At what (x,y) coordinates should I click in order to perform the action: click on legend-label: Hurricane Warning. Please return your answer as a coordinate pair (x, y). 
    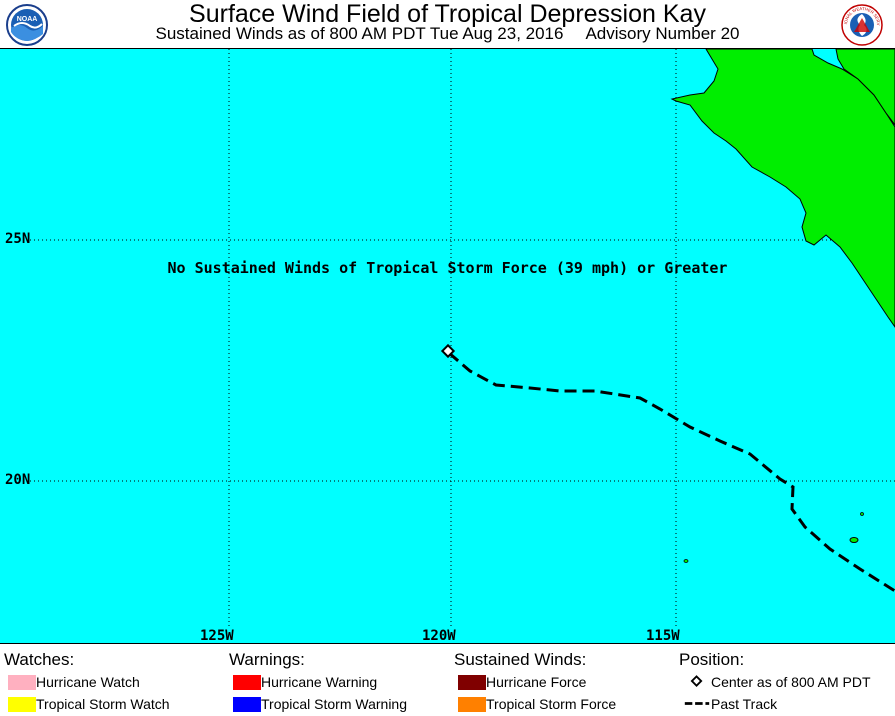
    Looking at the image, I should click on (319, 682).